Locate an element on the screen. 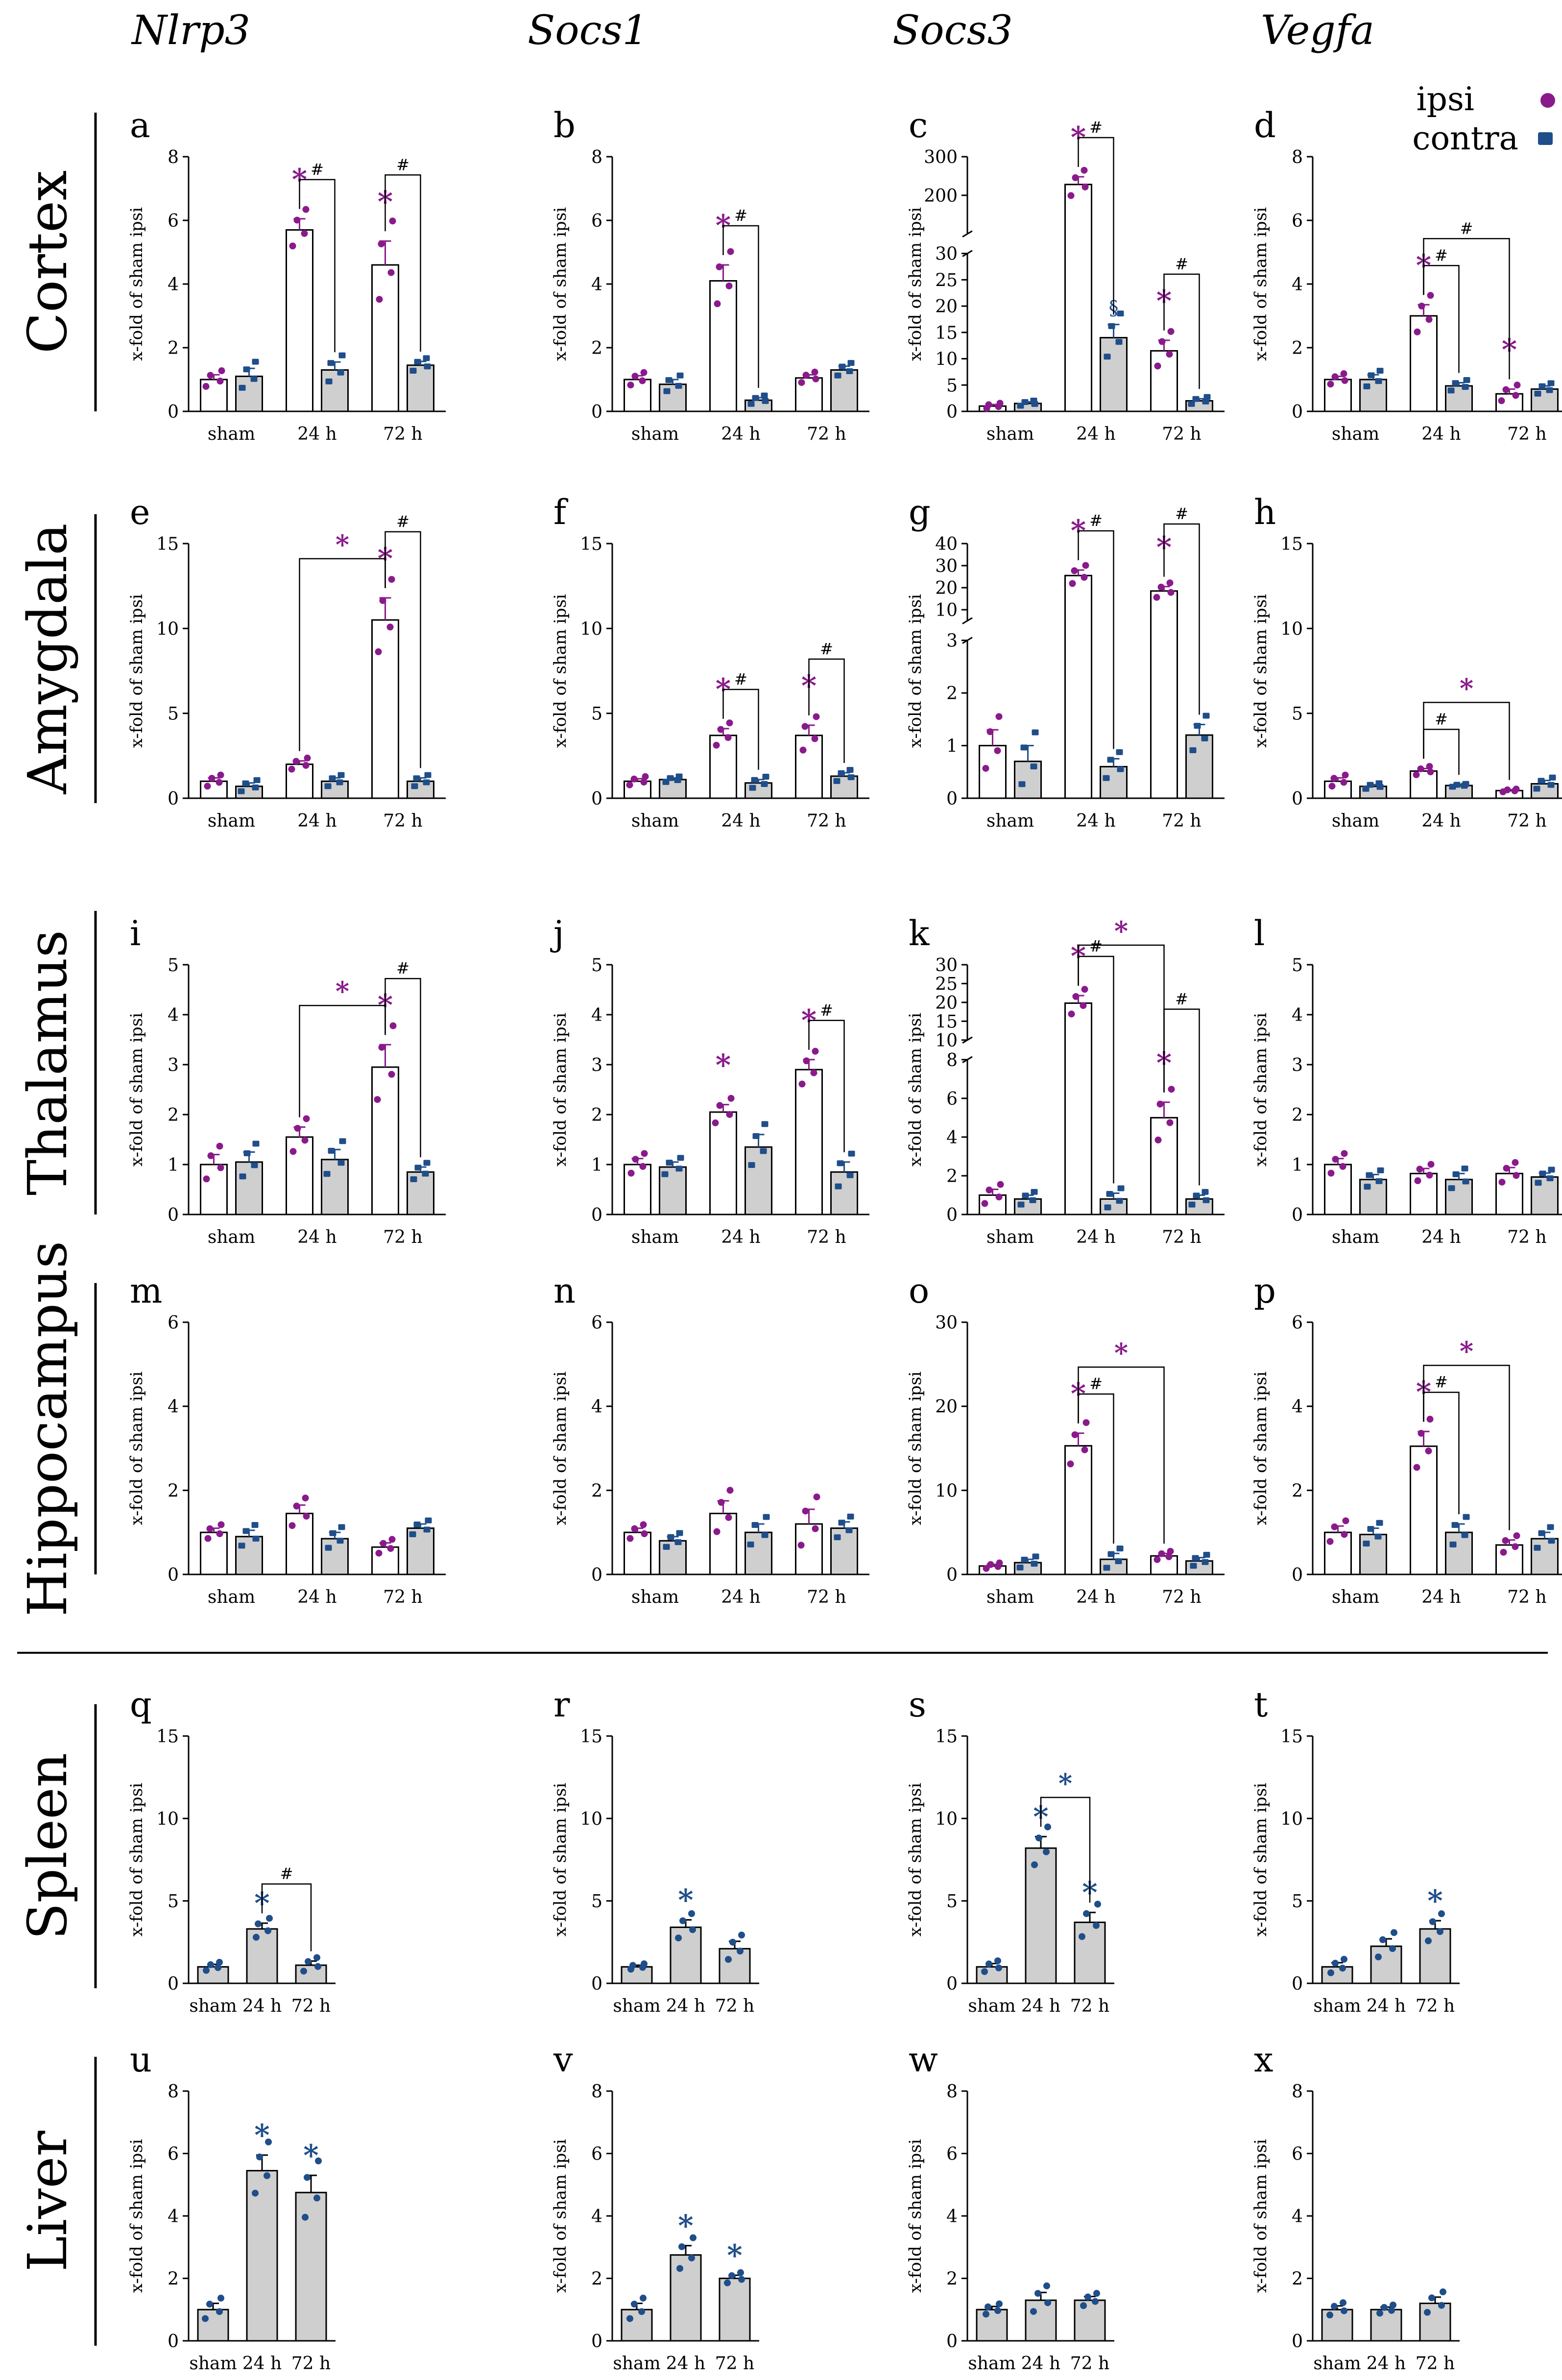 Image resolution: width=1562 pixels, height=2380 pixels. row-label-amygdala: Amygdala is located at coordinates (48, 658).